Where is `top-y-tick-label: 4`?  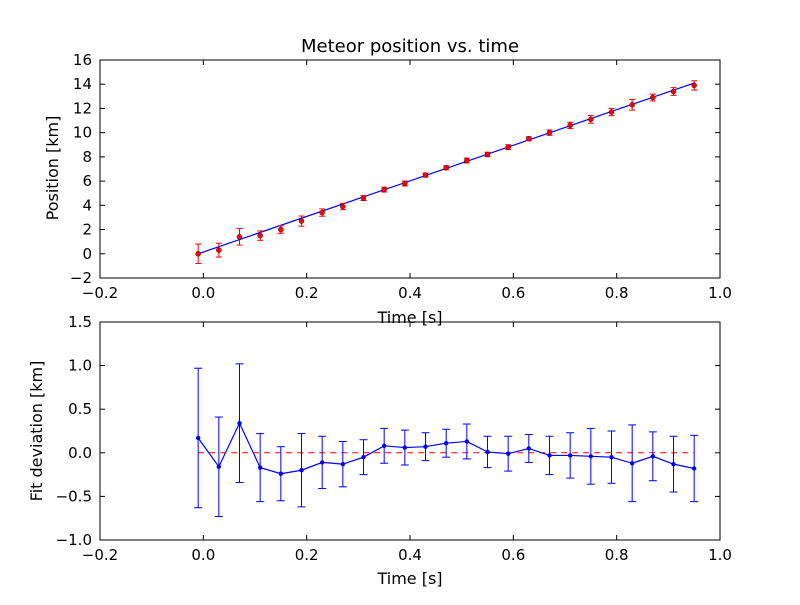 top-y-tick-label: 4 is located at coordinates (87, 205).